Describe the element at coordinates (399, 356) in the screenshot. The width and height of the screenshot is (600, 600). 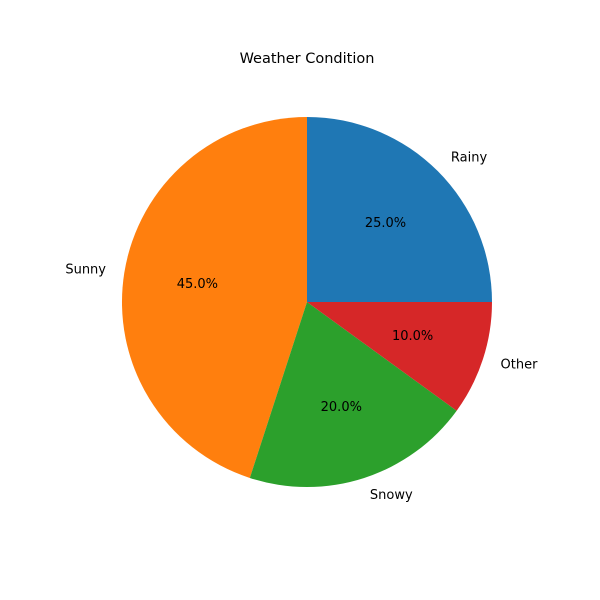
I see `pie-slice-other` at that location.